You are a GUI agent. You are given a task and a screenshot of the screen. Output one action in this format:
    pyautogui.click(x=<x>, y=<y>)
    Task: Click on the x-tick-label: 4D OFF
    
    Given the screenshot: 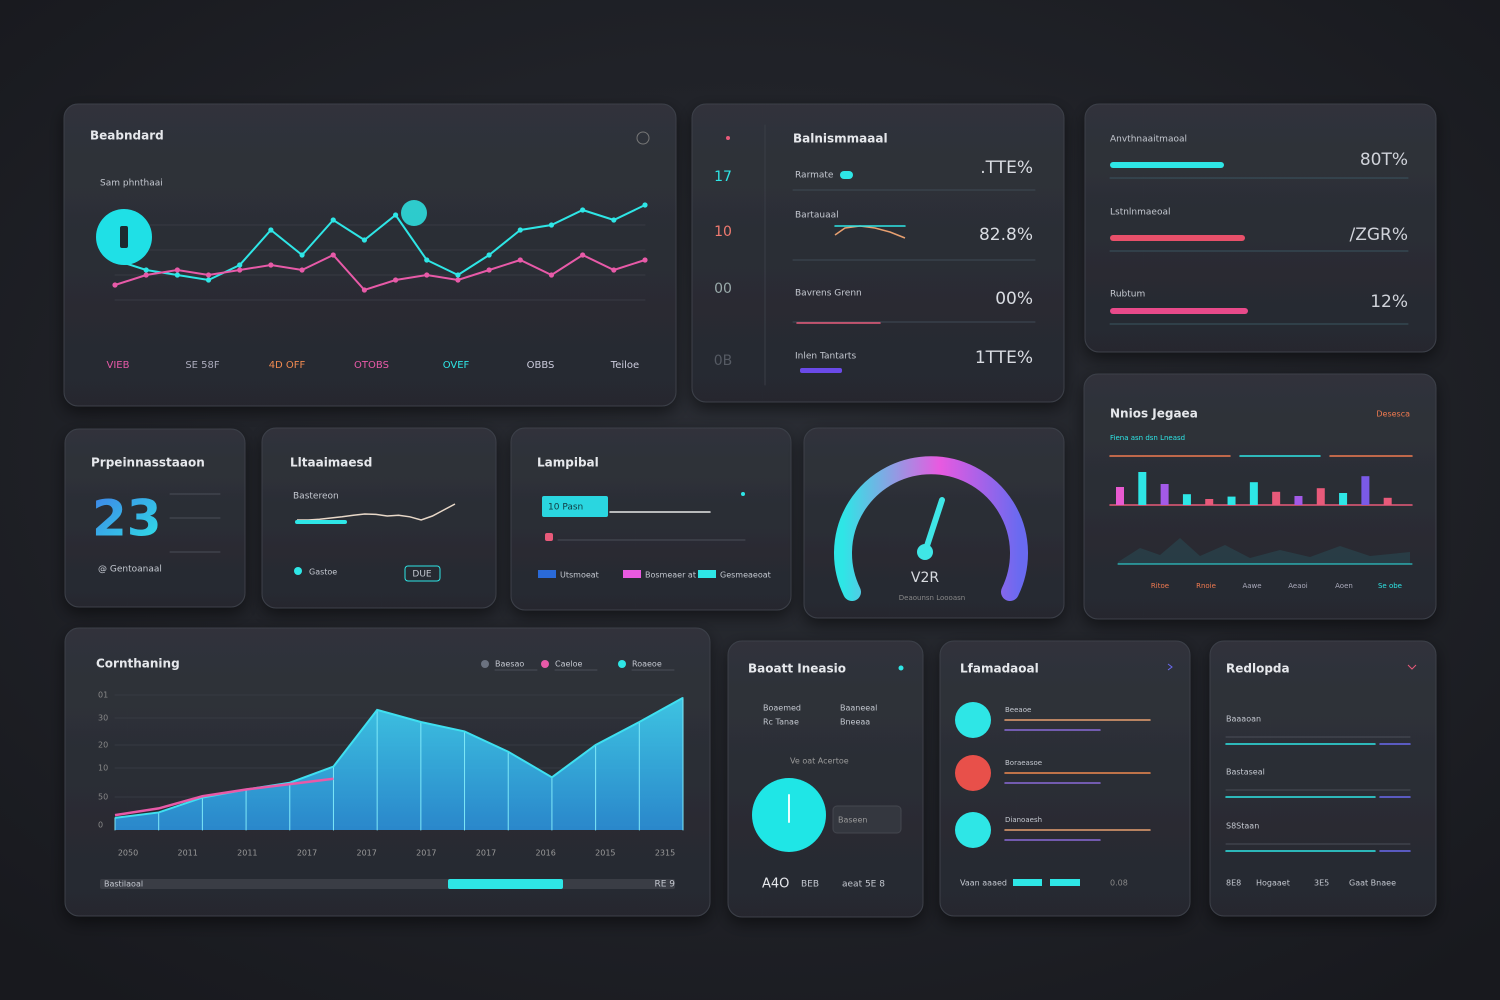 What is the action you would take?
    pyautogui.click(x=287, y=365)
    